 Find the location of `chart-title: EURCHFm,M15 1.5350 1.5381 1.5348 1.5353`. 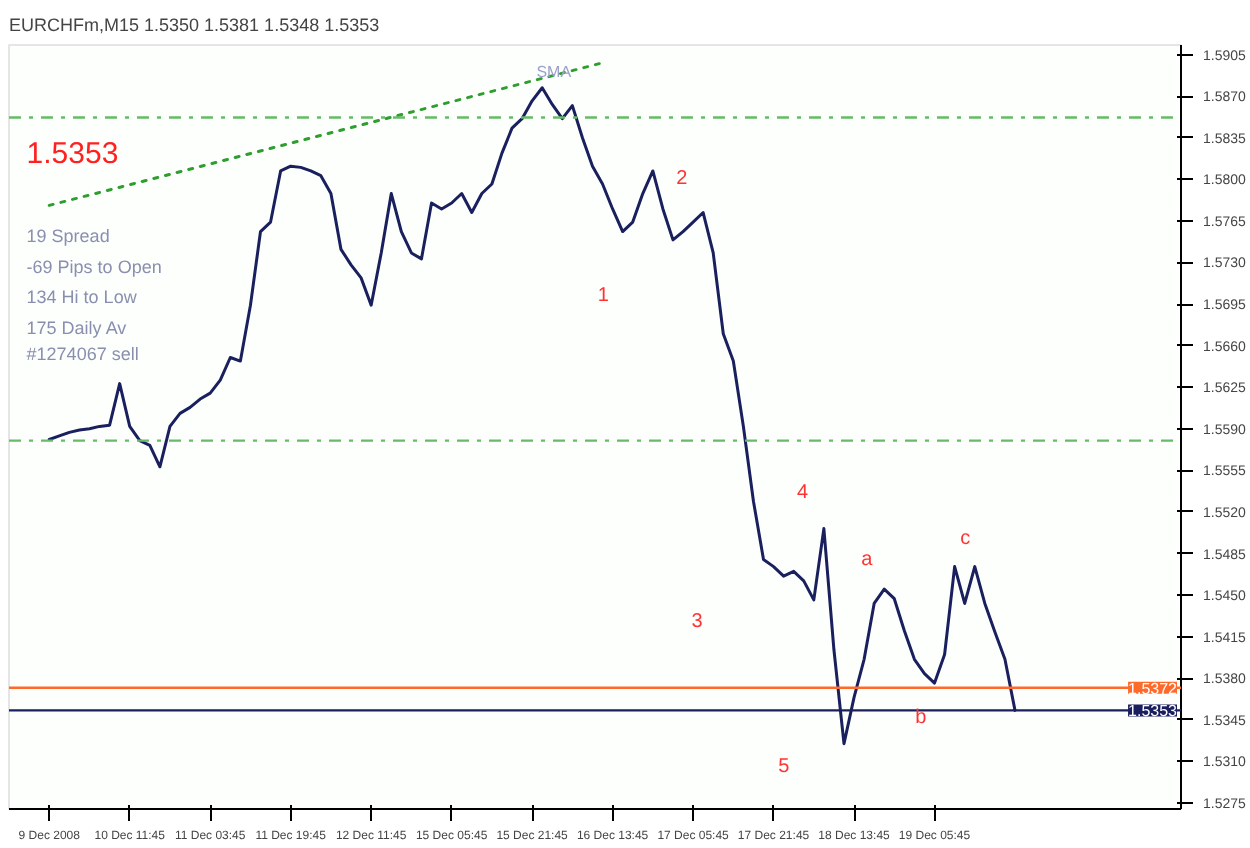

chart-title: EURCHFm,M15 1.5350 1.5381 1.5348 1.5353 is located at coordinates (194, 25).